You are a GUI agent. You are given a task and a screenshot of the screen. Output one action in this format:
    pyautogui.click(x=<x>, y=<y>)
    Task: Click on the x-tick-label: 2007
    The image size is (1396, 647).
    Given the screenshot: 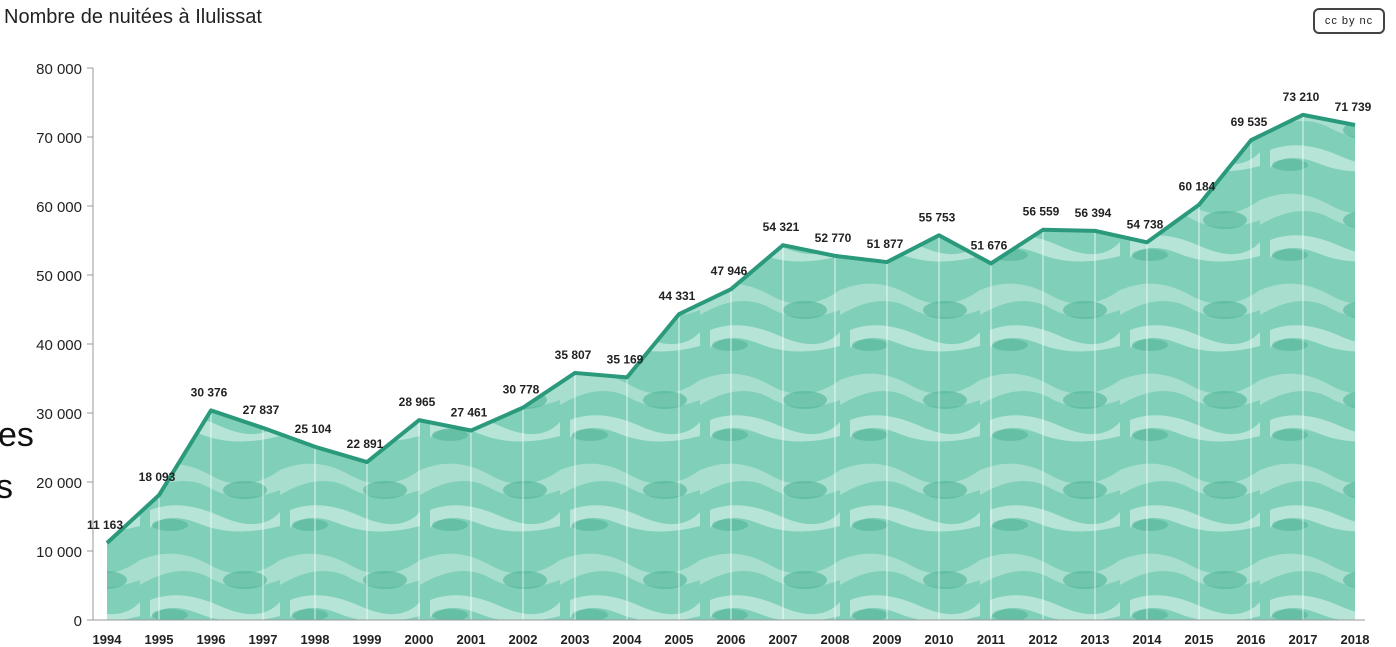 What is the action you would take?
    pyautogui.click(x=783, y=639)
    